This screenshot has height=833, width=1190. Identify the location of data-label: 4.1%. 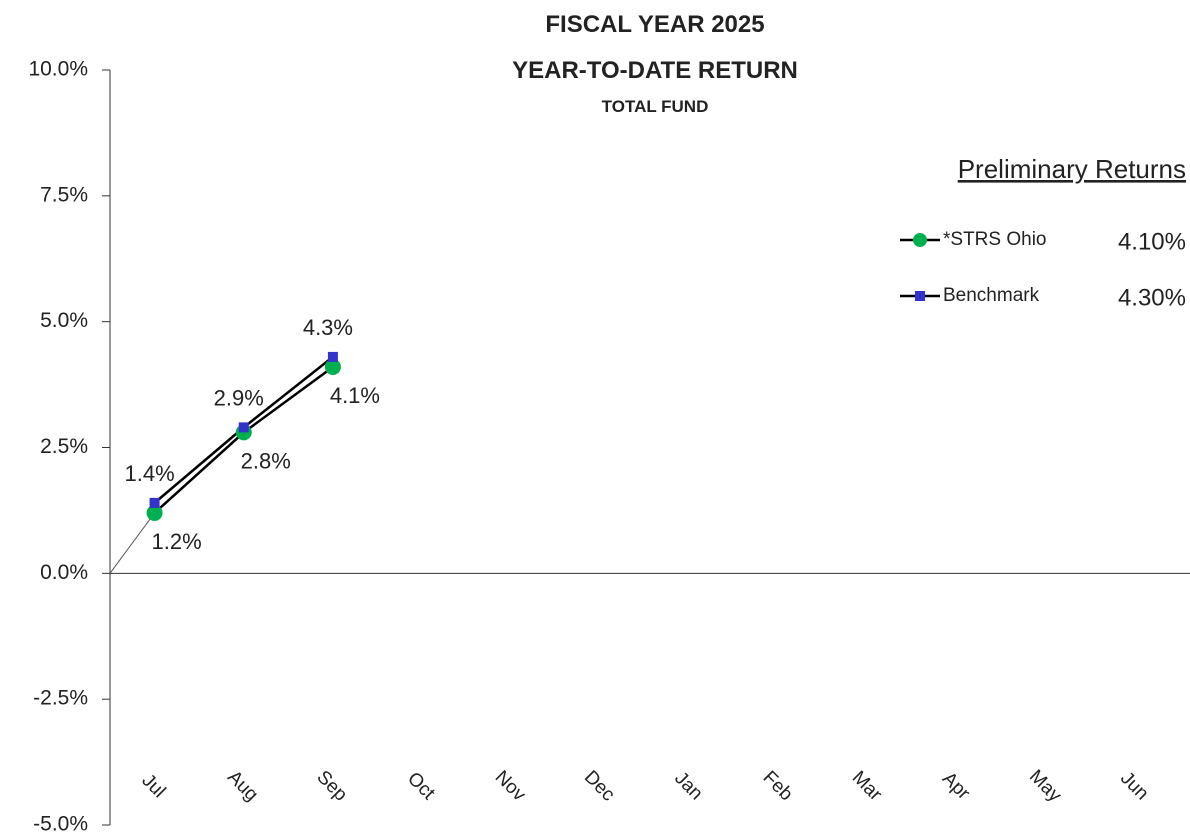
(355, 395).